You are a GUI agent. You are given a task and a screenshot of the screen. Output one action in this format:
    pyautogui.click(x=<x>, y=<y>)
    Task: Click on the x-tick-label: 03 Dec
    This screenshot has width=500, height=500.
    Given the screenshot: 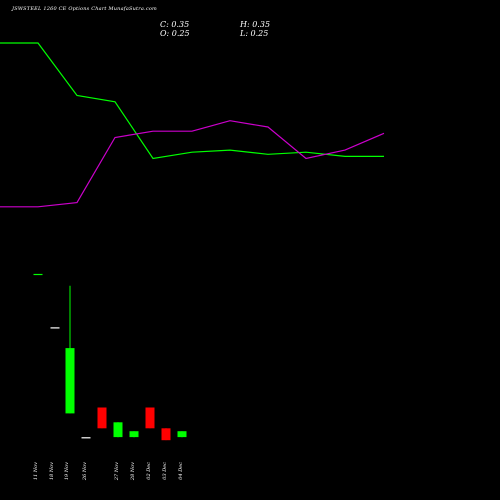 What is the action you would take?
    pyautogui.click(x=165, y=471)
    